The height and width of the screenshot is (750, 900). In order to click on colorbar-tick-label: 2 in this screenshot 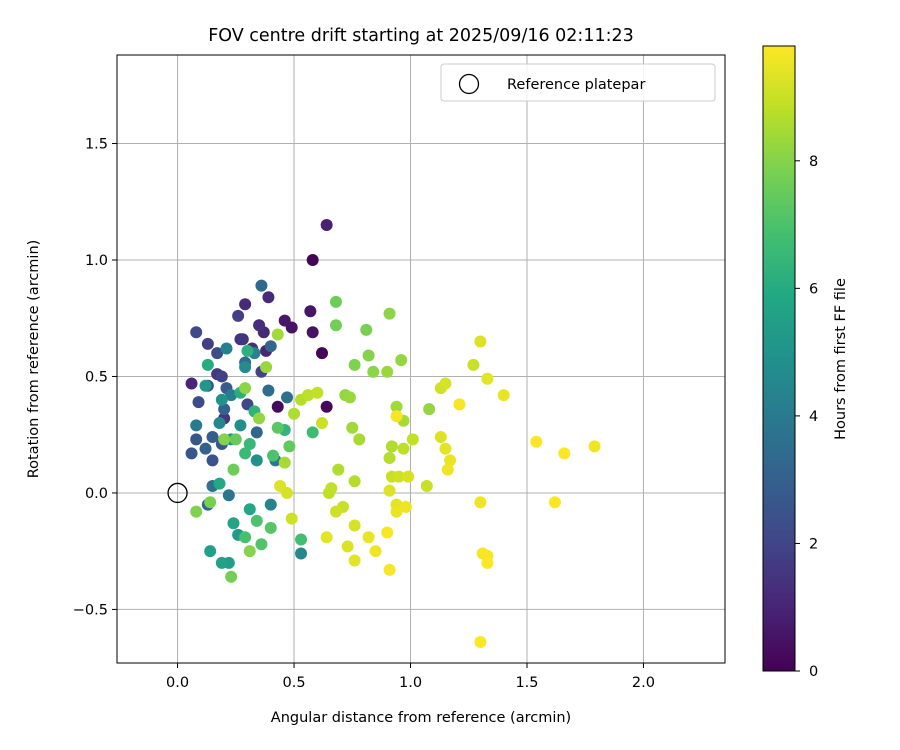, I will do `click(813, 544)`.